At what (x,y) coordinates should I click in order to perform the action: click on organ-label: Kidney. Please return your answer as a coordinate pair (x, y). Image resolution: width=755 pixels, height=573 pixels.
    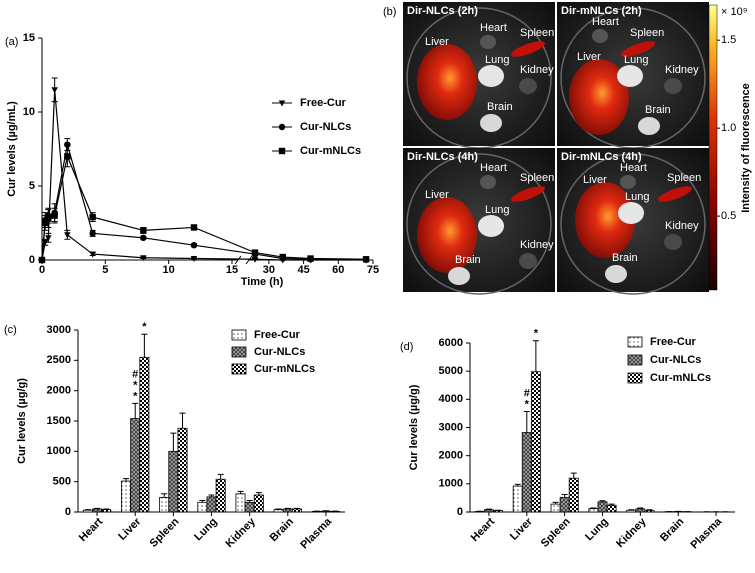
    Looking at the image, I should click on (682, 70).